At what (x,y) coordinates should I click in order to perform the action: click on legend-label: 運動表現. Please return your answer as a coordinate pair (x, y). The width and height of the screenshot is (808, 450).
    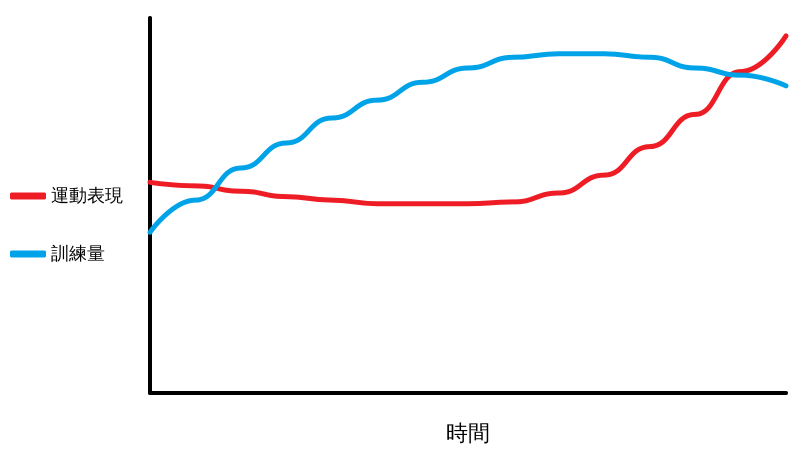
    Looking at the image, I should click on (87, 196).